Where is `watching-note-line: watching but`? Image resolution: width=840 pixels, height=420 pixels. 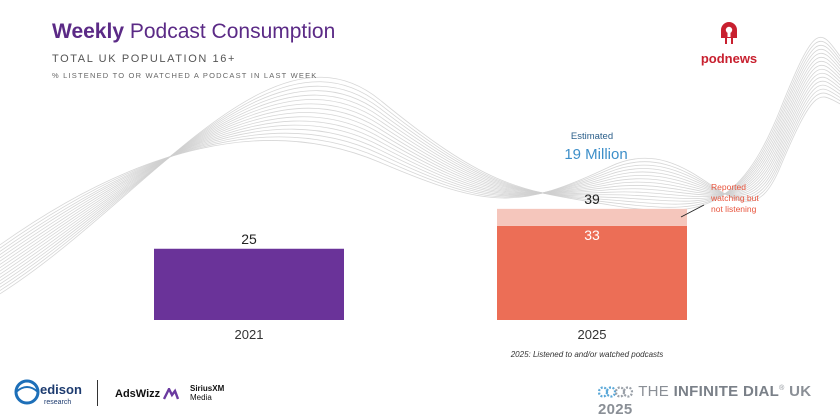
watching-note-line: watching but is located at coordinates (734, 198).